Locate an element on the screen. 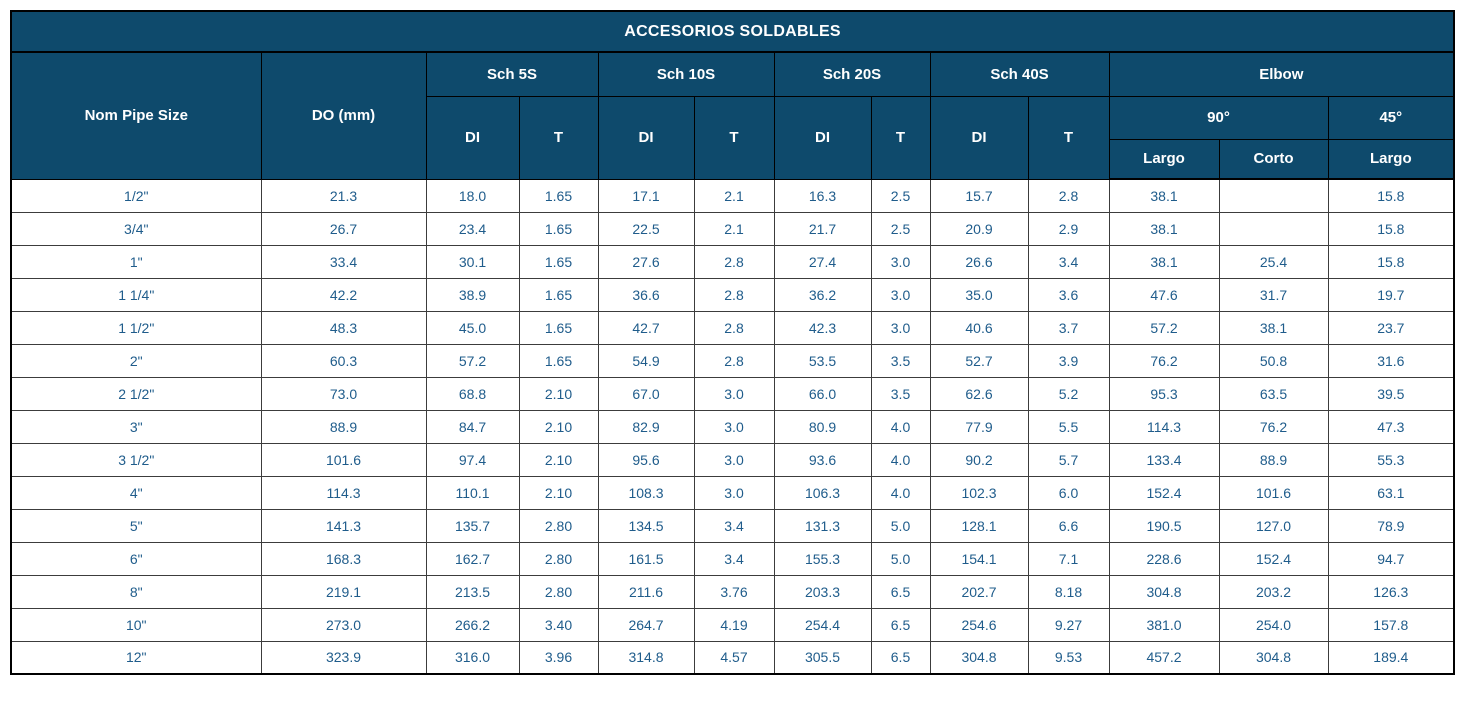 The width and height of the screenshot is (1461, 702). value-cell: 157.8 is located at coordinates (1391, 624).